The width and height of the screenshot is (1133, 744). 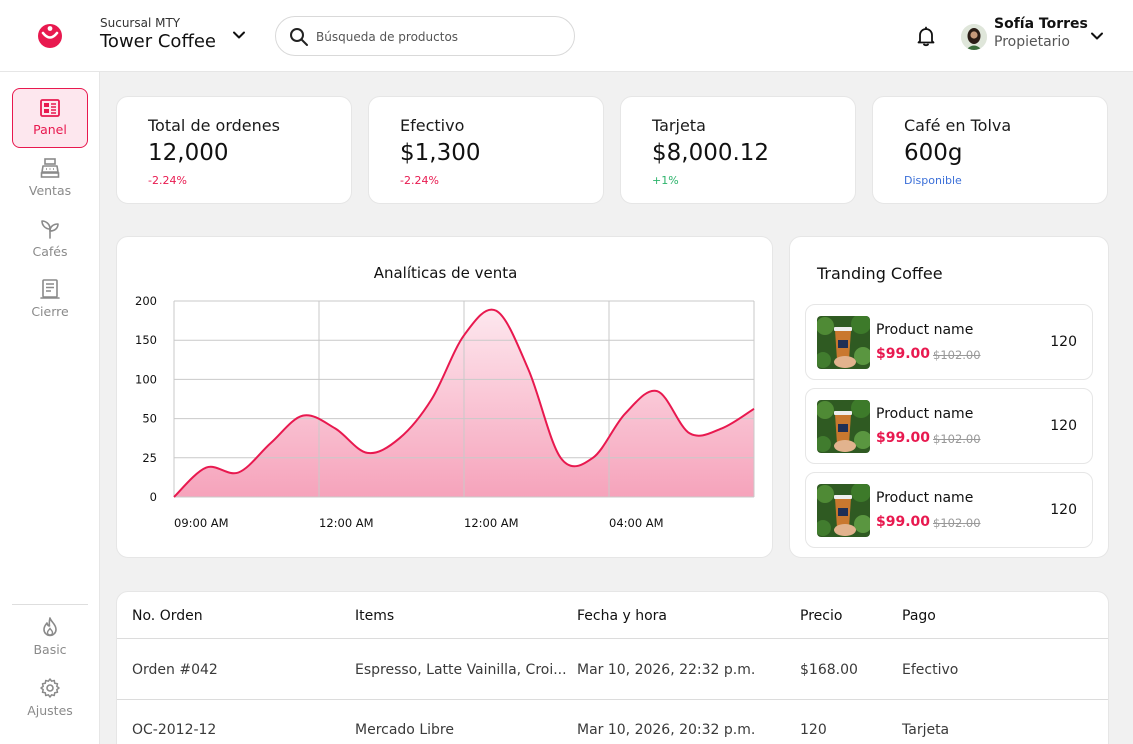 I want to click on sidebar-item-basic: Basic, so click(x=50, y=637).